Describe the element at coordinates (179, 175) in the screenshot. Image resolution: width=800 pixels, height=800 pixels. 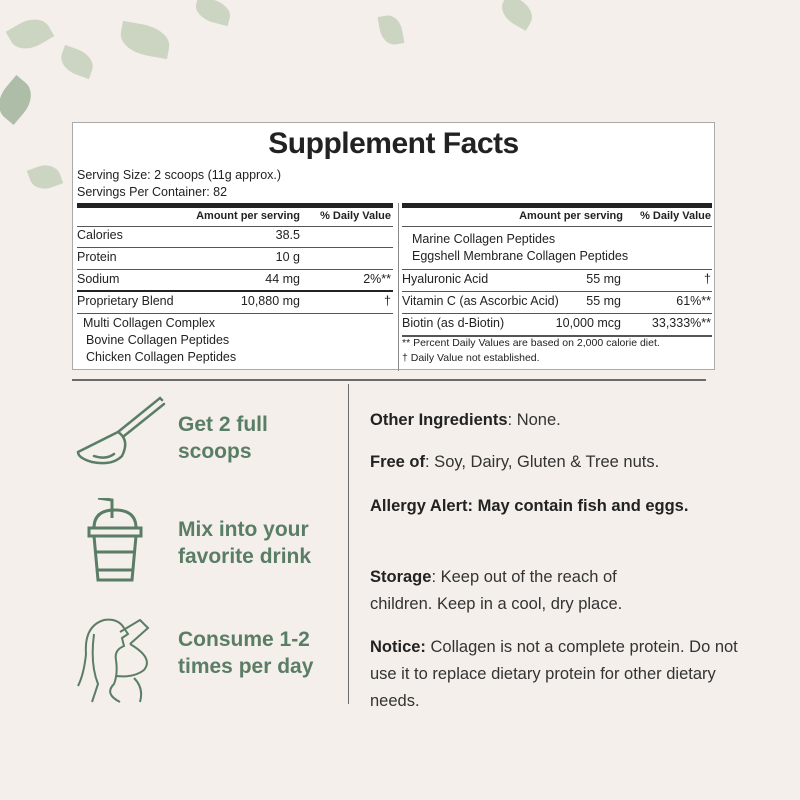
I see `serving-size: Serving Size: 2 scoops (11g approx.)` at that location.